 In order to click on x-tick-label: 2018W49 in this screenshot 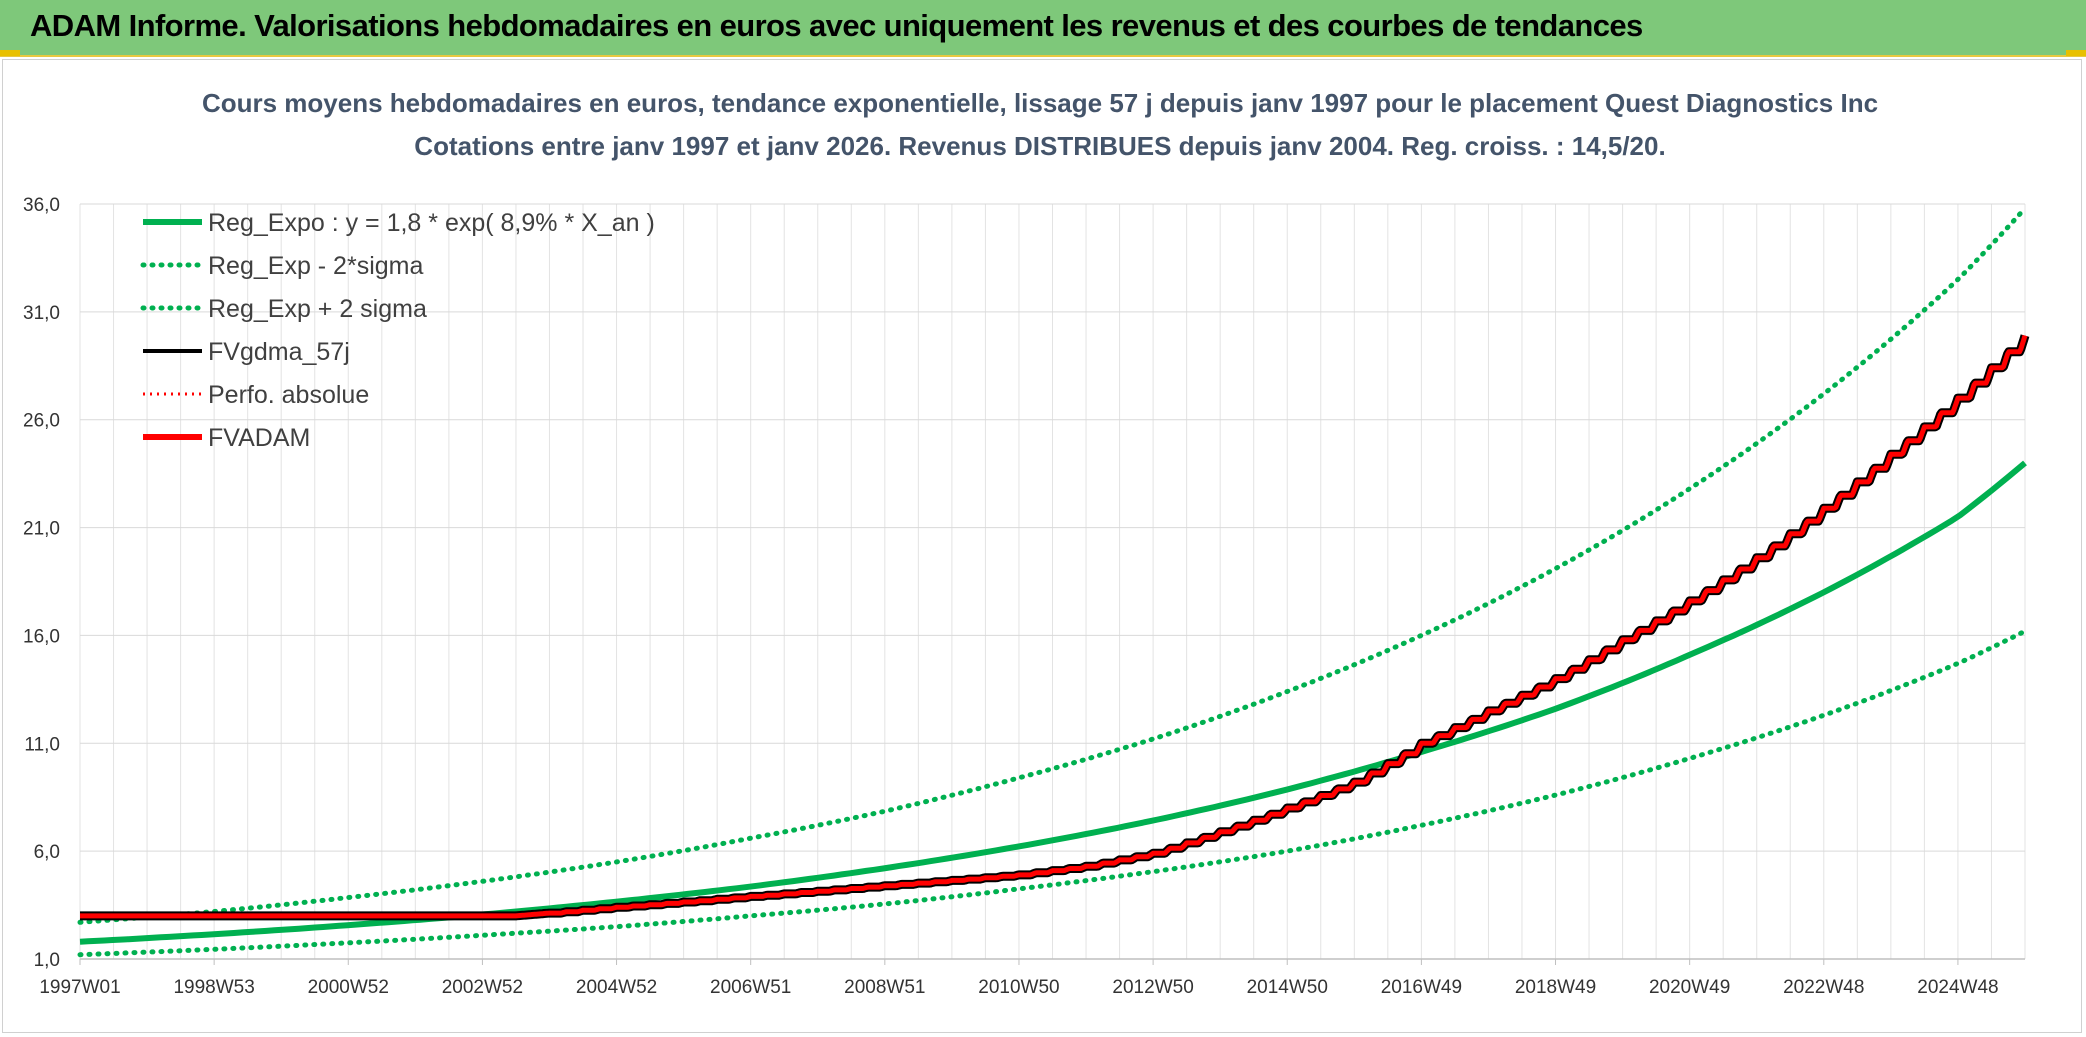, I will do `click(1555, 987)`.